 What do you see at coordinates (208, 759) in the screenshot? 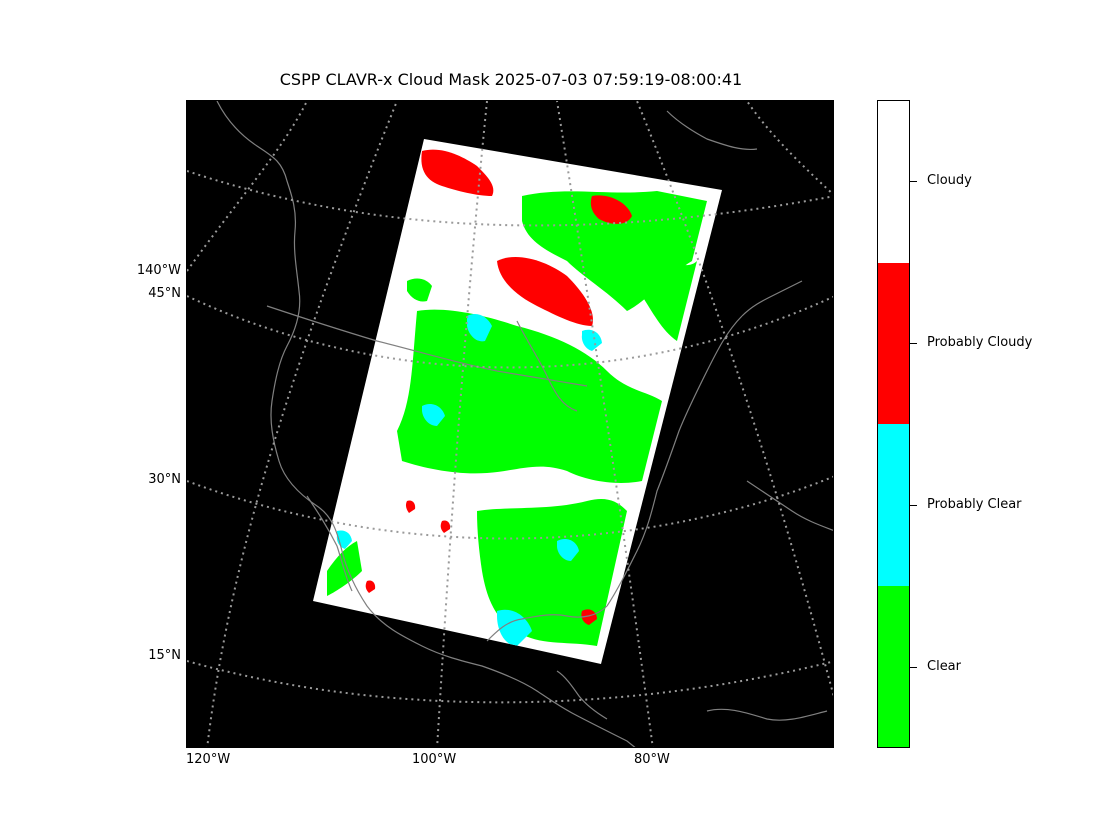
I see `lon-label-120w: 120°W` at bounding box center [208, 759].